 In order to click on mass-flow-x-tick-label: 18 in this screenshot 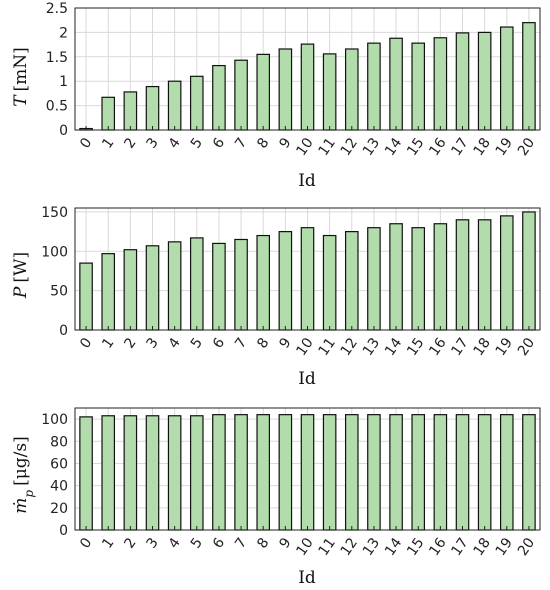, I will do `click(482, 547)`.